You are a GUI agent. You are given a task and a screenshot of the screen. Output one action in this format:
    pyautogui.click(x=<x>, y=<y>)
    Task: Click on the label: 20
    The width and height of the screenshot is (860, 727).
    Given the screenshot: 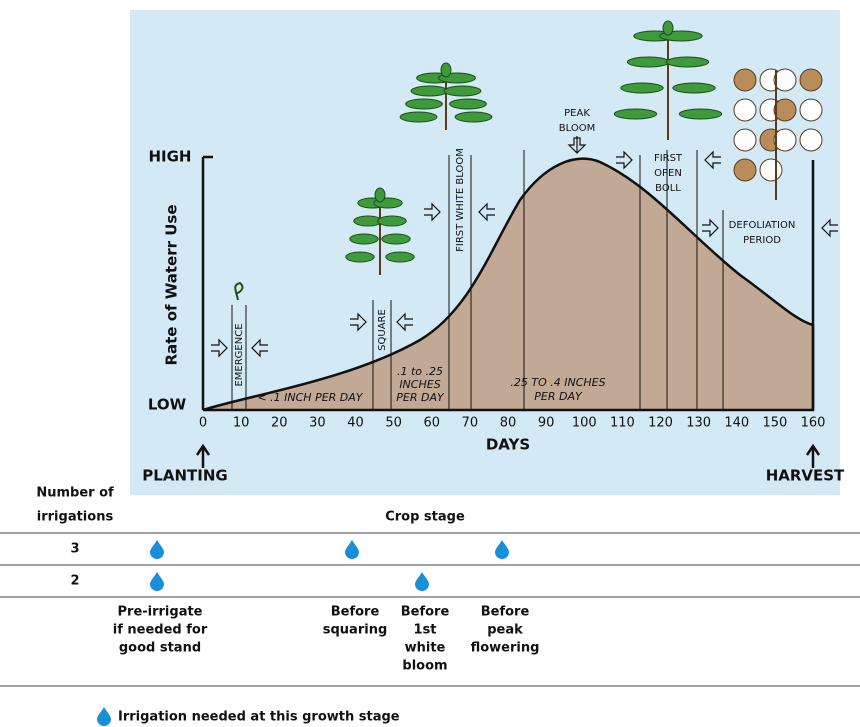 What is the action you would take?
    pyautogui.click(x=279, y=423)
    